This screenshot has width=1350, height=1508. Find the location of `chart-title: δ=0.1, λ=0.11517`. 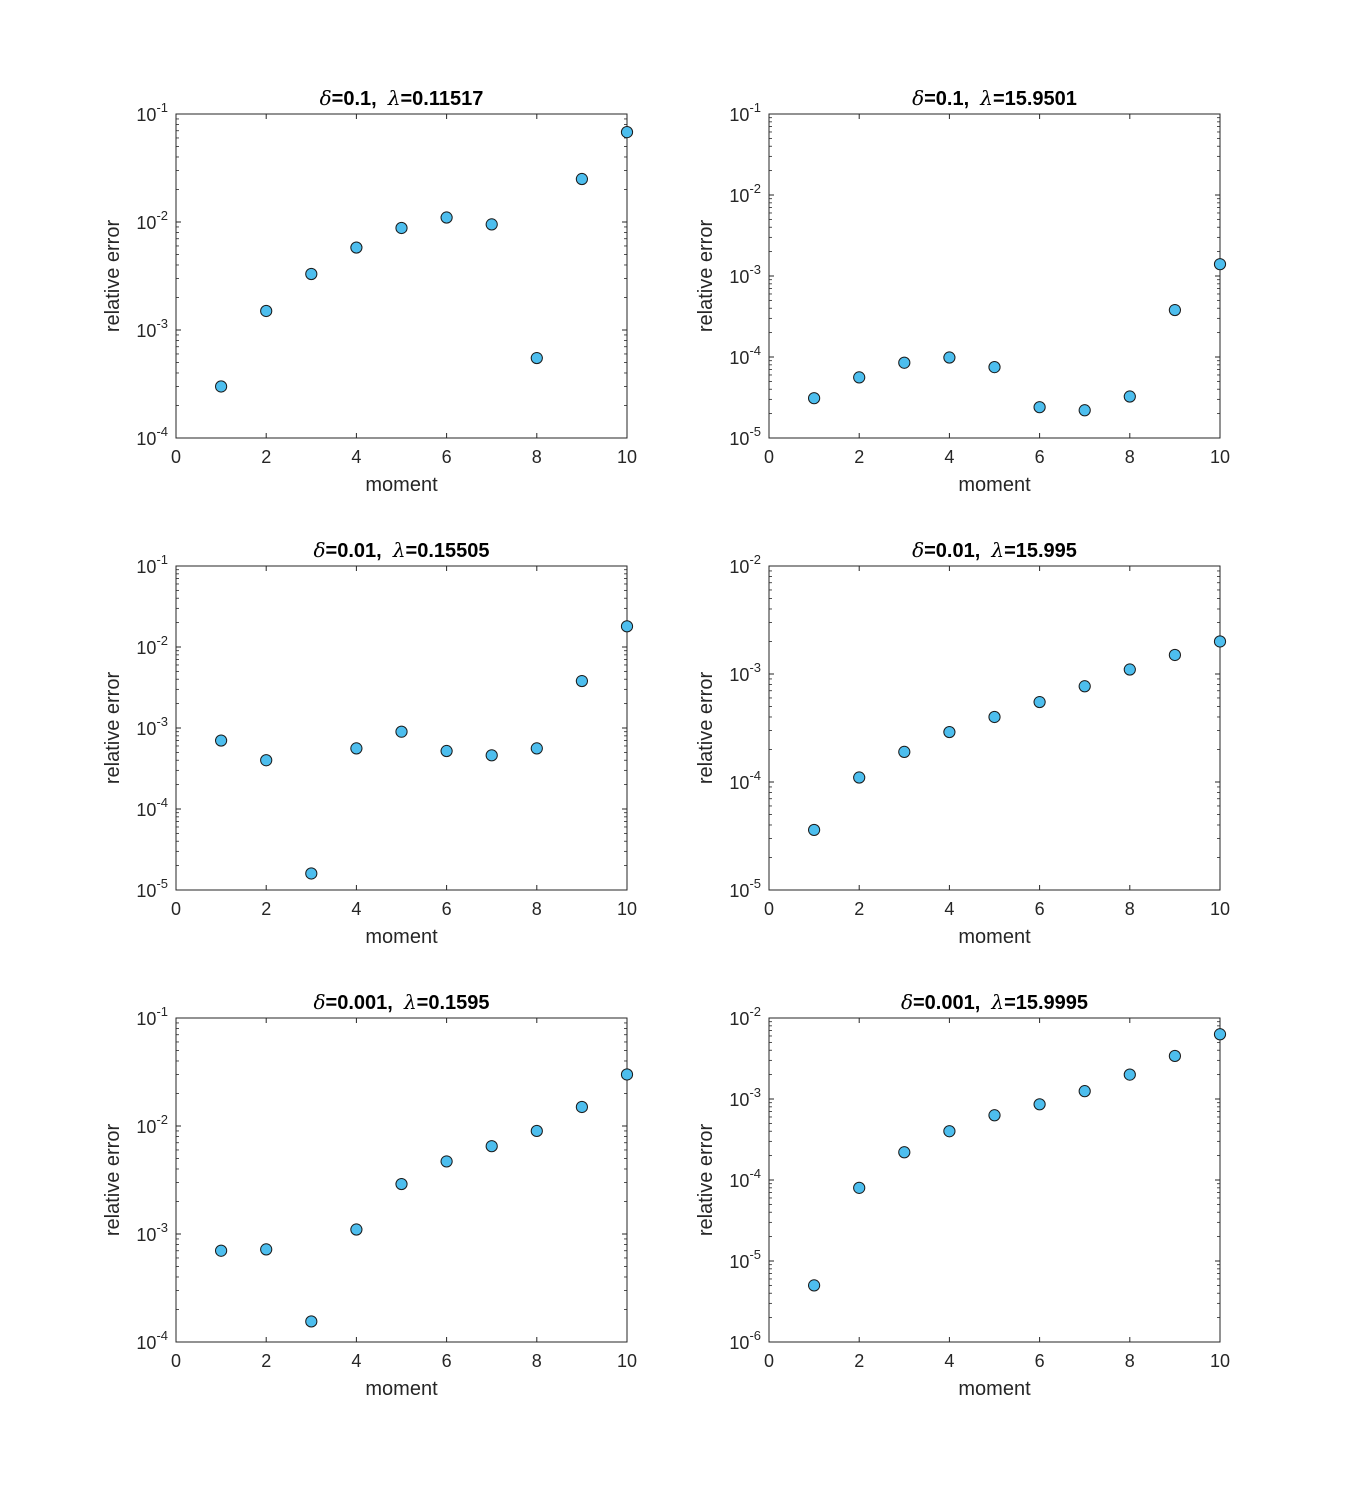

chart-title: δ=0.1, λ=0.11517 is located at coordinates (402, 98).